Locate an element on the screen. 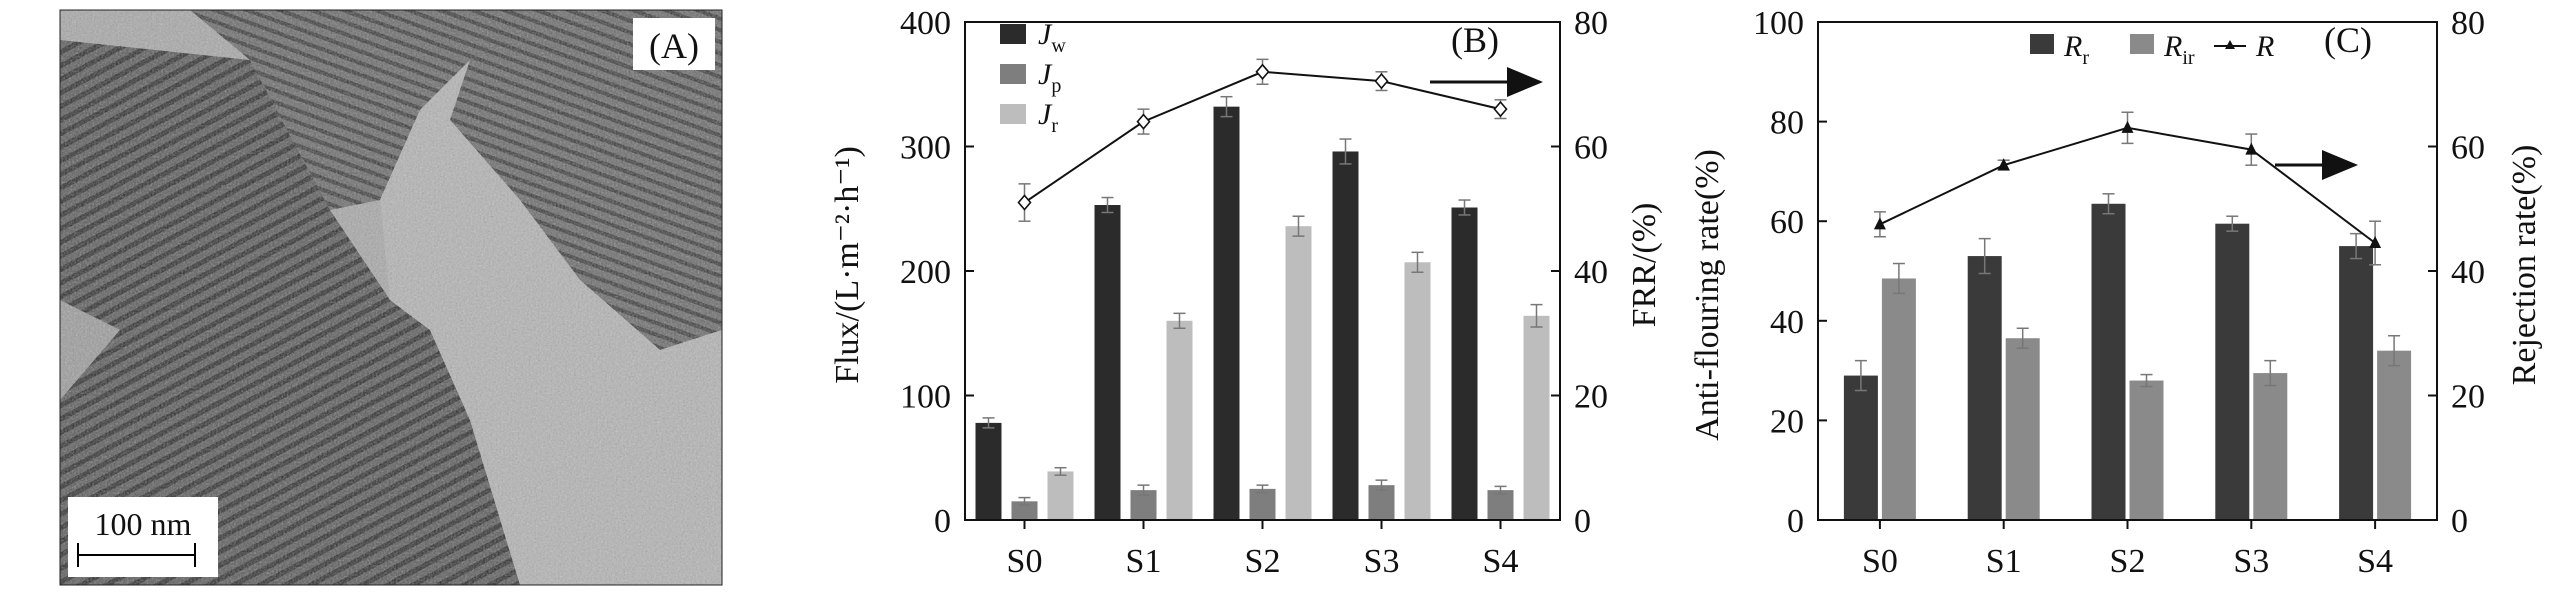  bar-rr-s0 is located at coordinates (1860, 447).